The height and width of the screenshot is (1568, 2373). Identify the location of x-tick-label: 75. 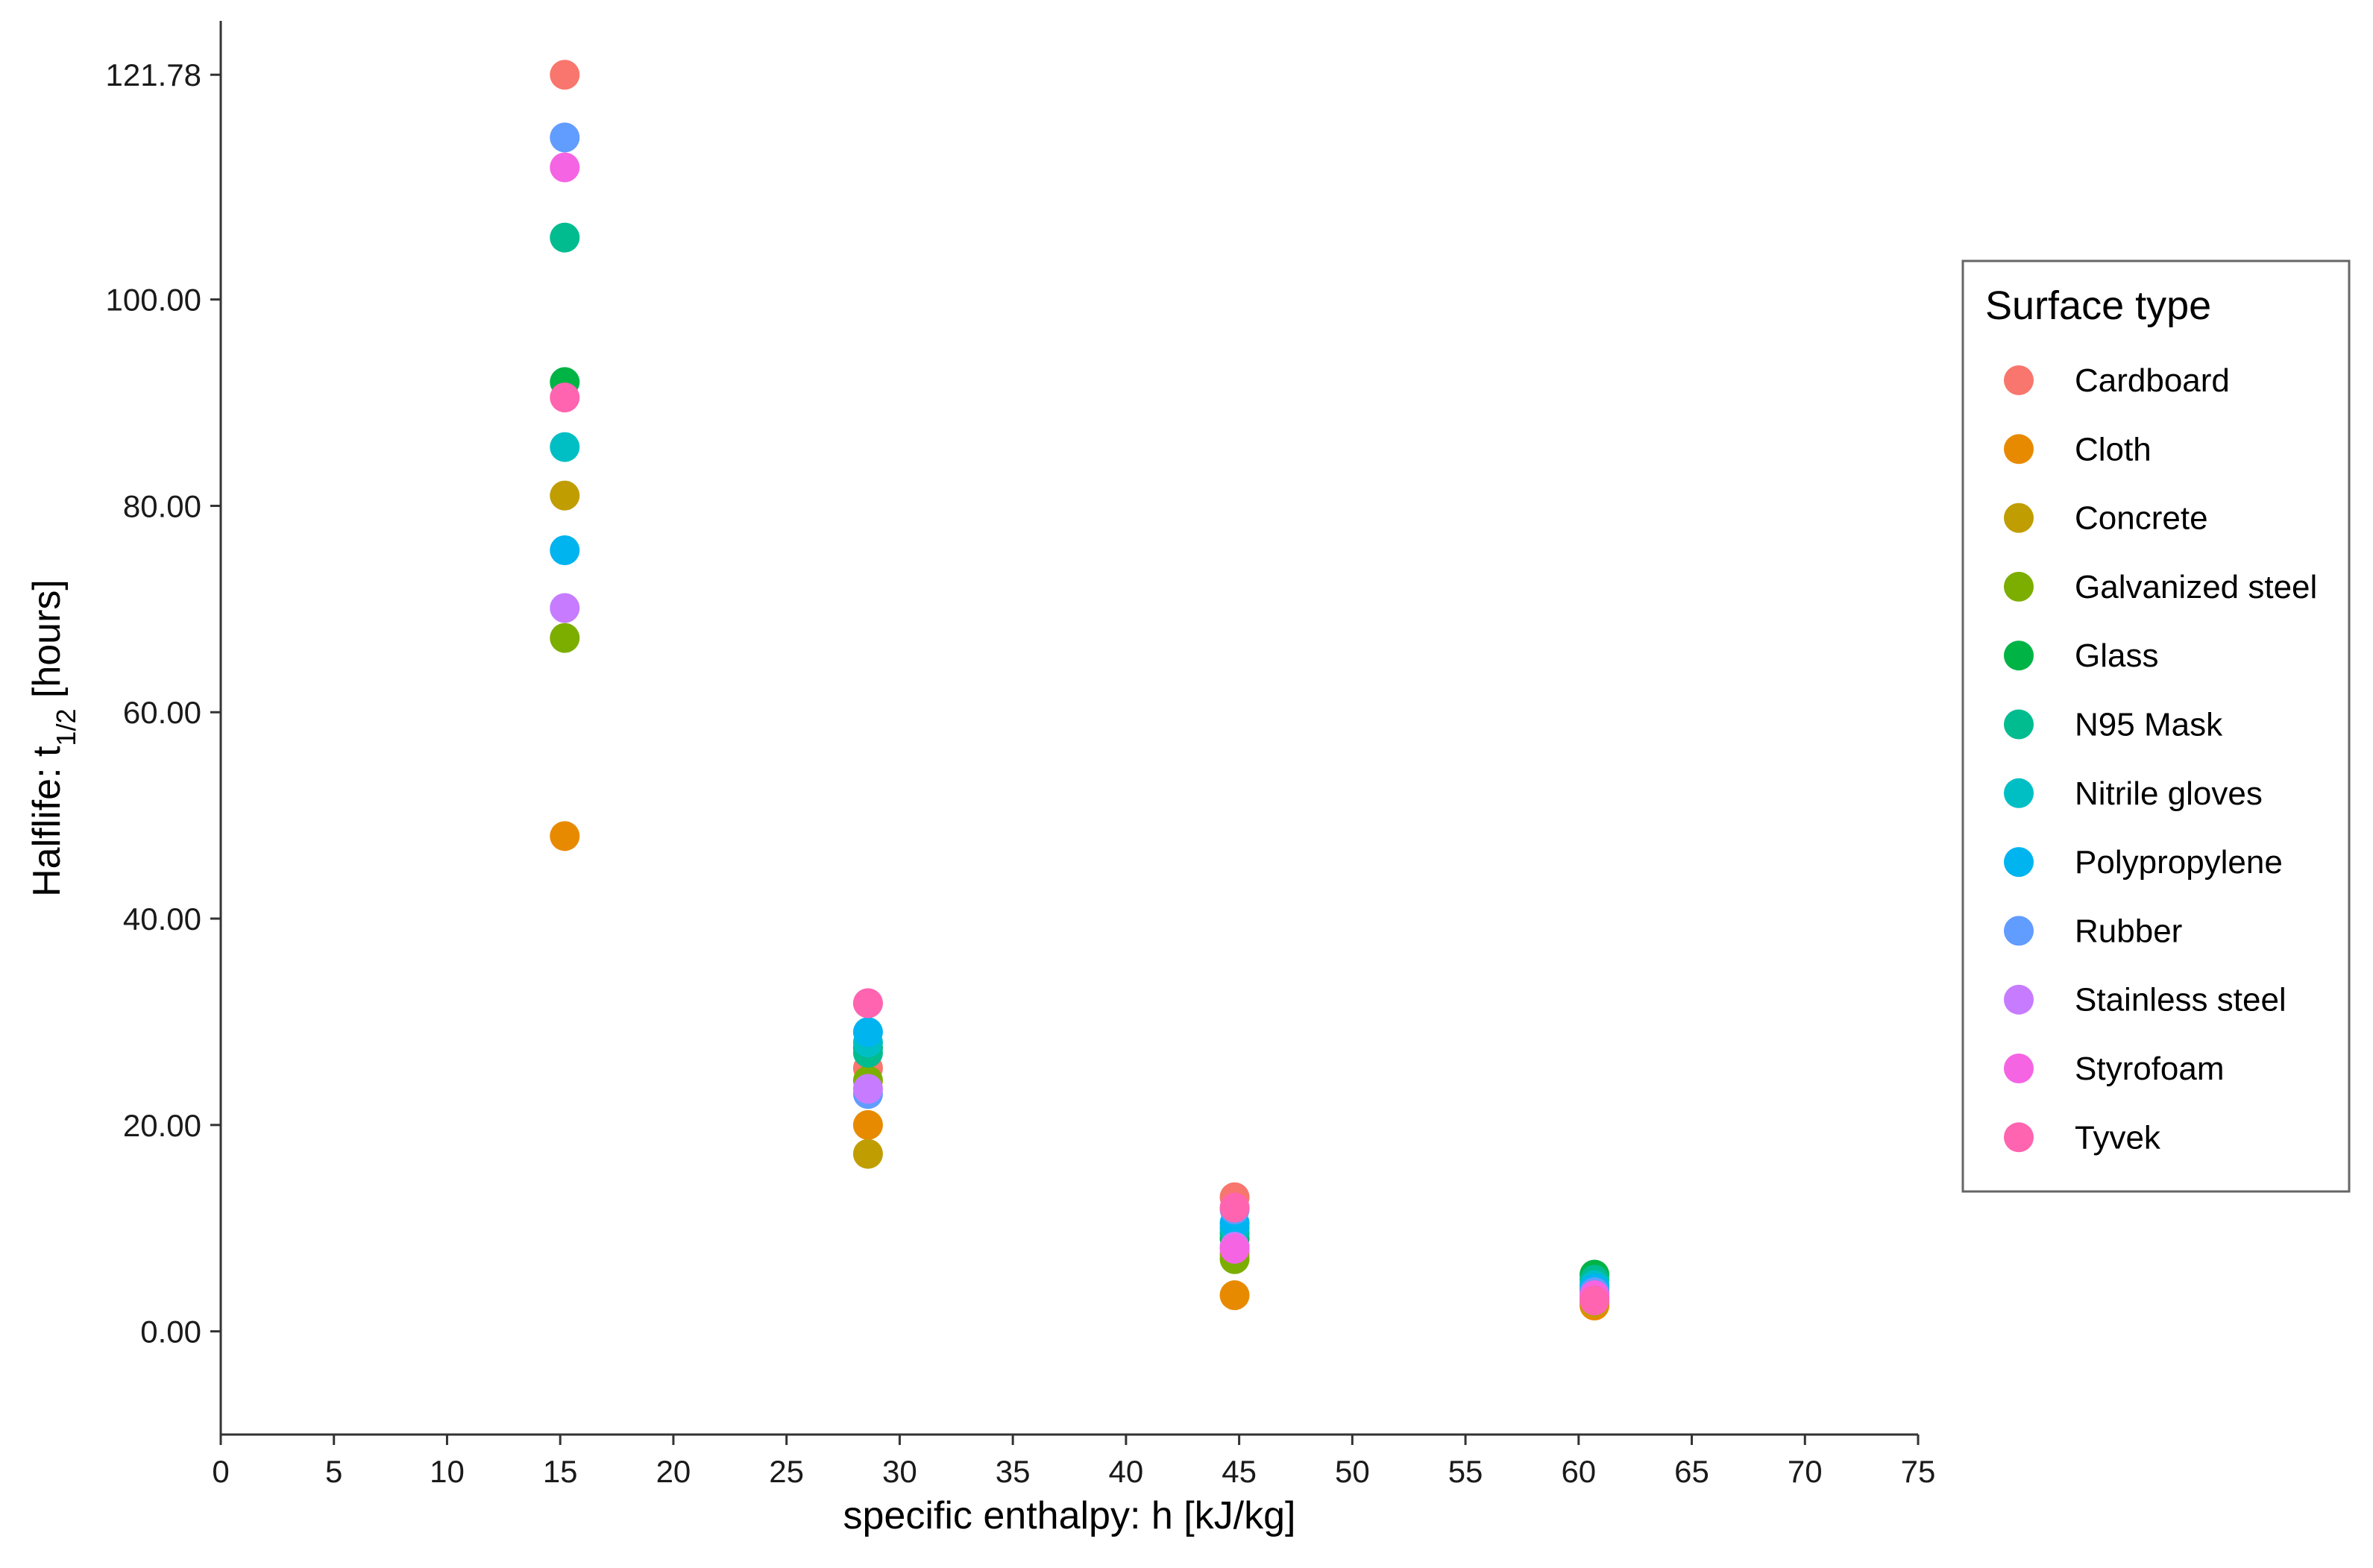
(1918, 1471).